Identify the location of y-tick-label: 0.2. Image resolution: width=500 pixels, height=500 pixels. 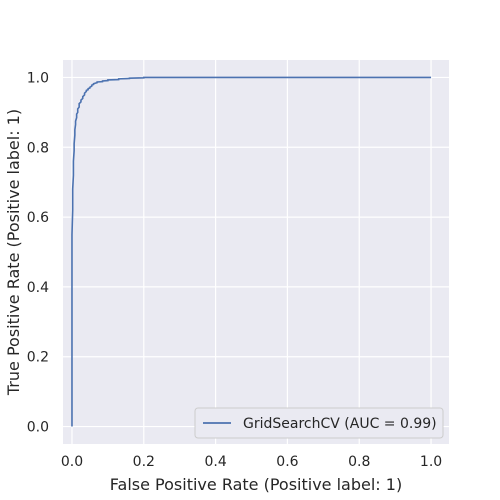
(38, 358).